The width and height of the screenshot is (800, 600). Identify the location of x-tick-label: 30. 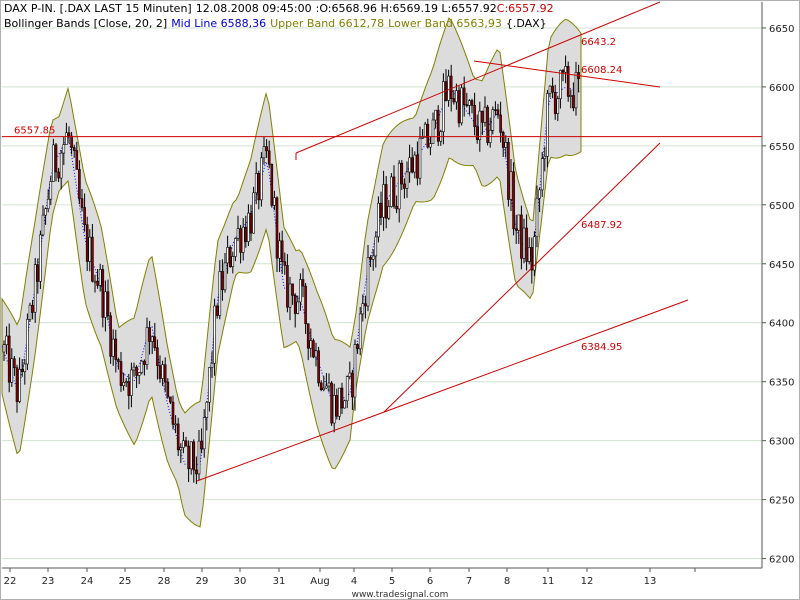
(240, 581).